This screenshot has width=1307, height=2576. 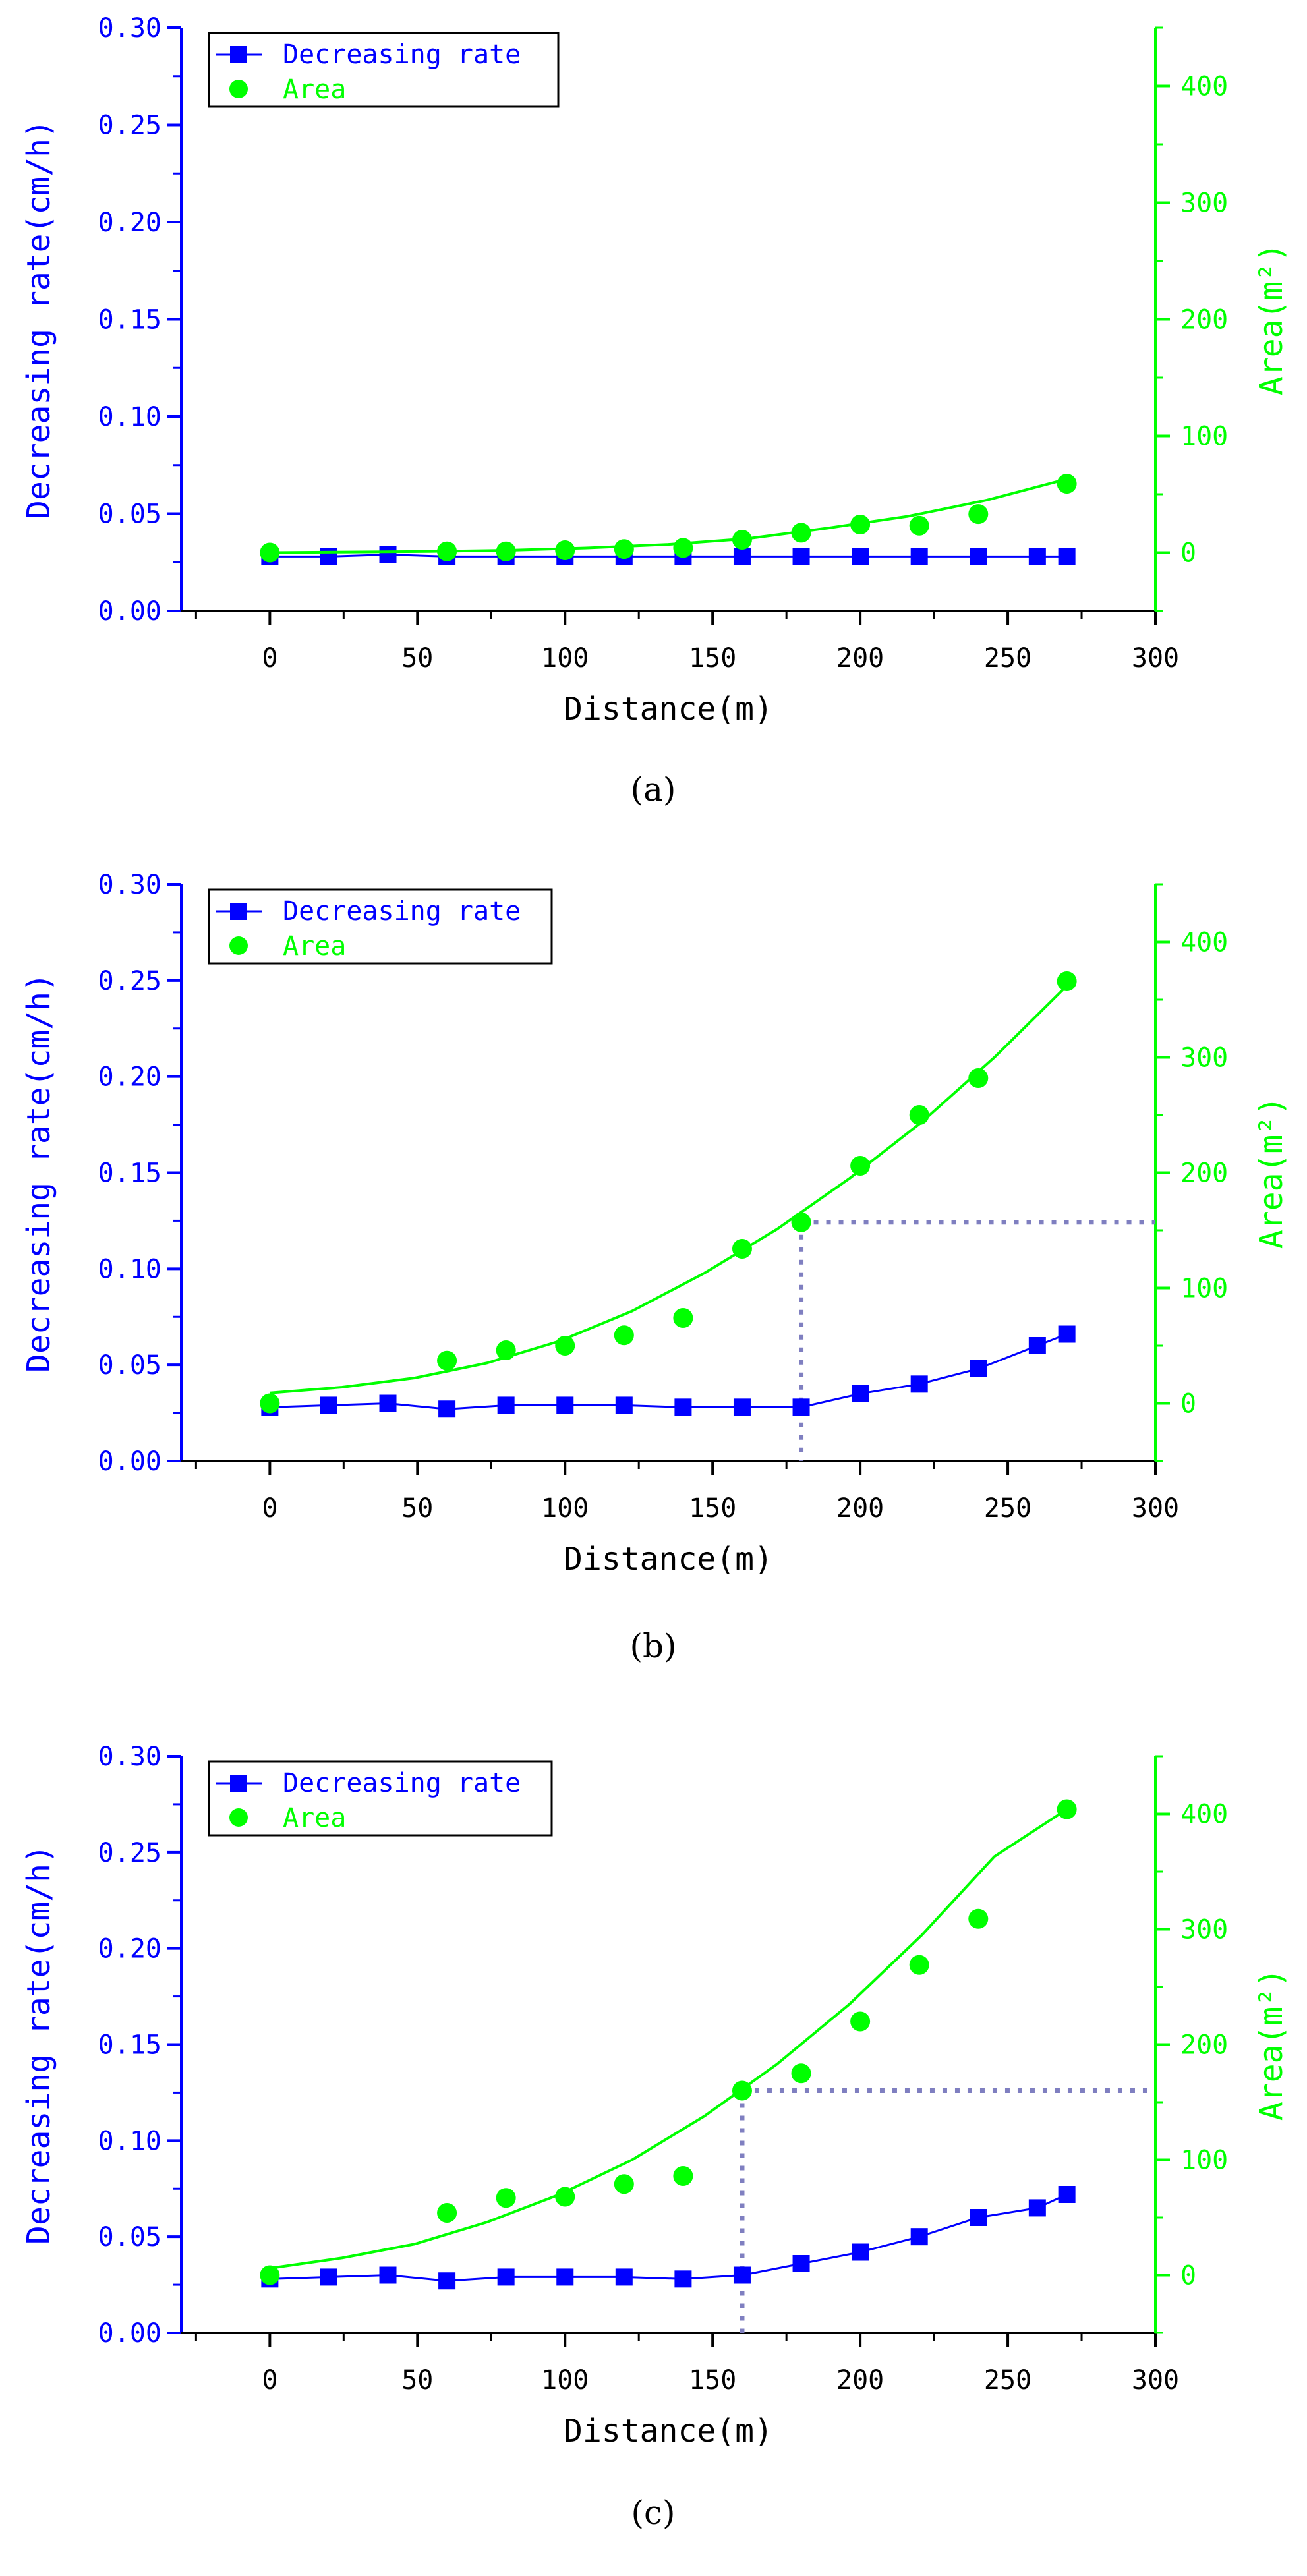 What do you see at coordinates (129, 2334) in the screenshot?
I see `left-y-tick-label: 0.00` at bounding box center [129, 2334].